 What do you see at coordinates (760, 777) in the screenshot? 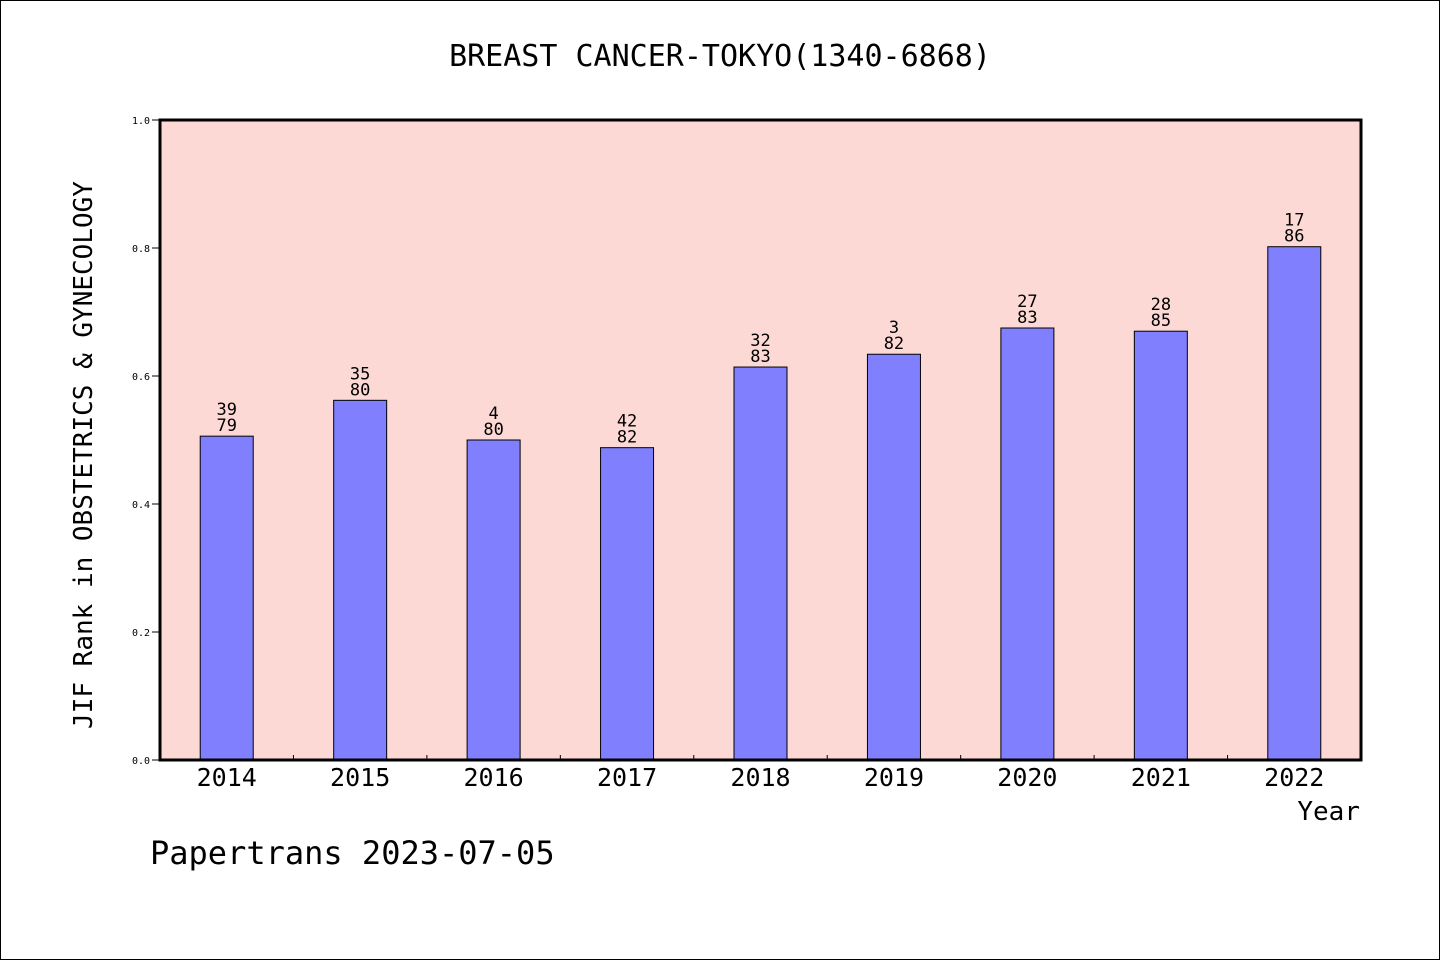
I see `x-tick-label: 2018` at bounding box center [760, 777].